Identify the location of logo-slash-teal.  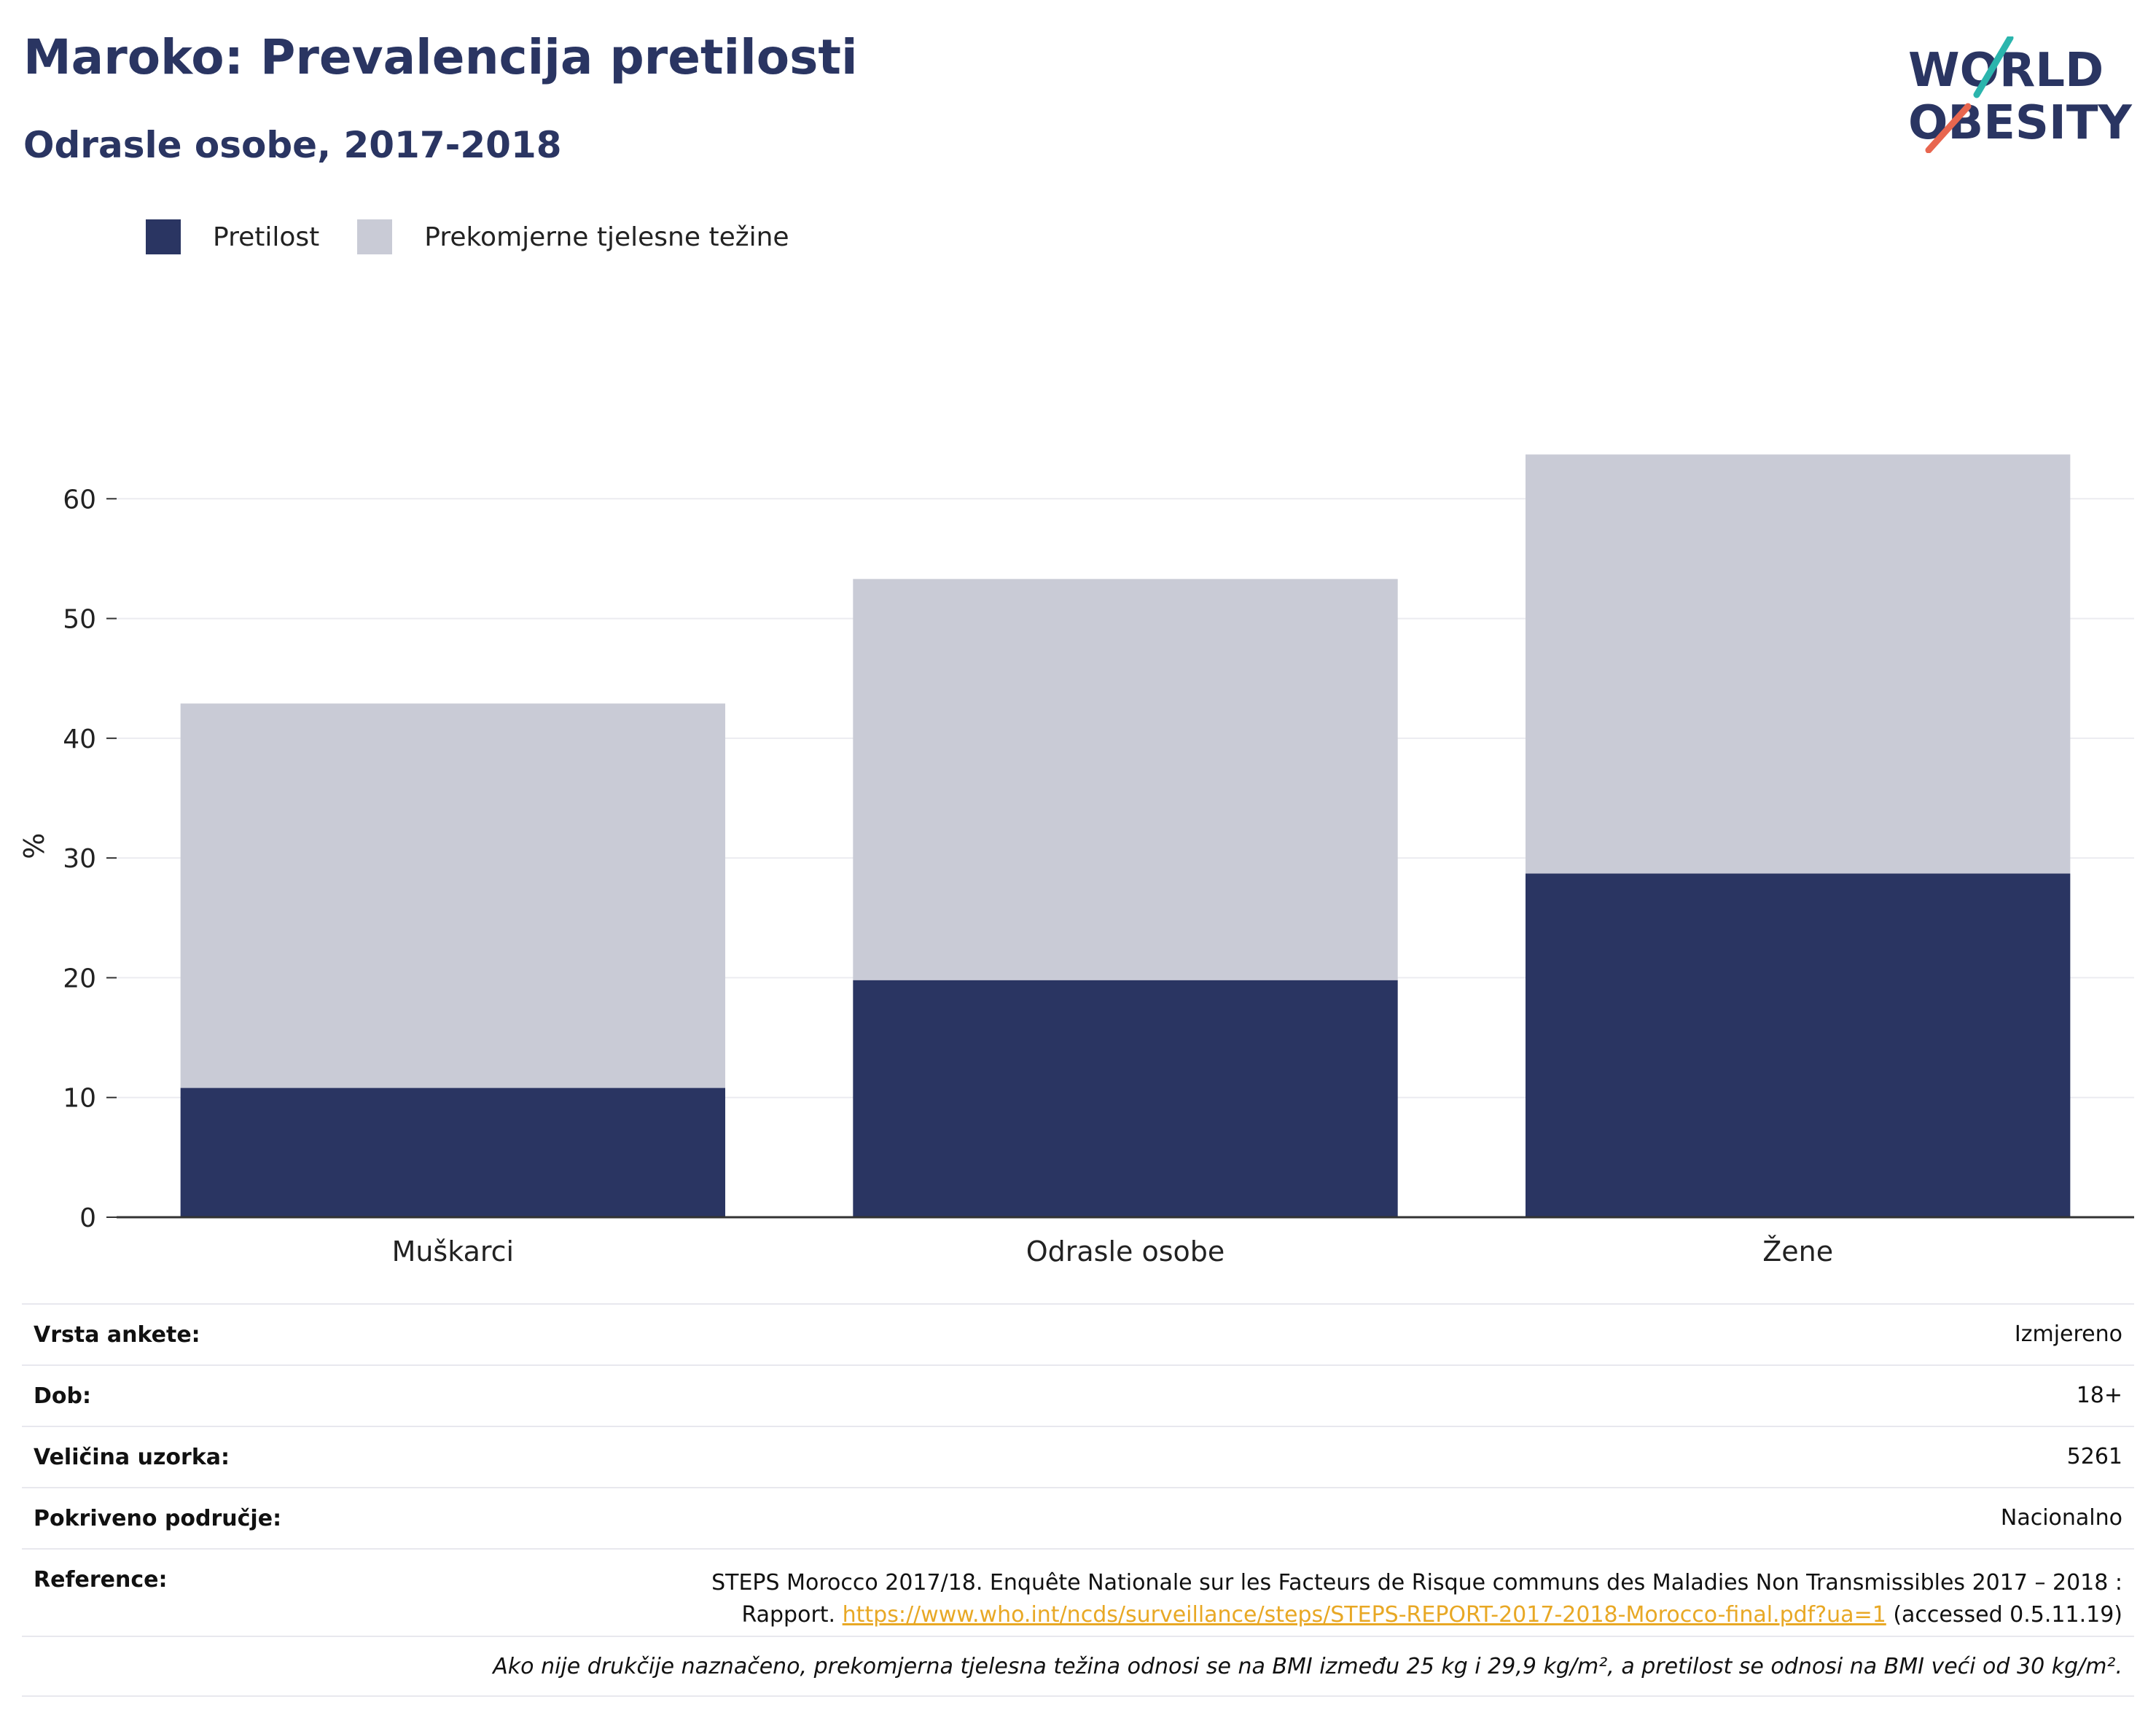
(1994, 67).